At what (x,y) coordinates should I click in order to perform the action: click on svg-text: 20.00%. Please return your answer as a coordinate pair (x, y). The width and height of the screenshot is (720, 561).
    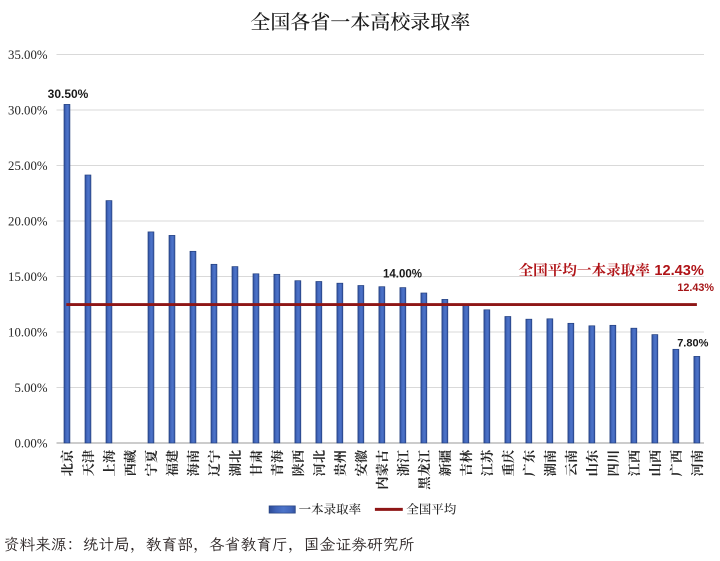
    Looking at the image, I should click on (28, 222).